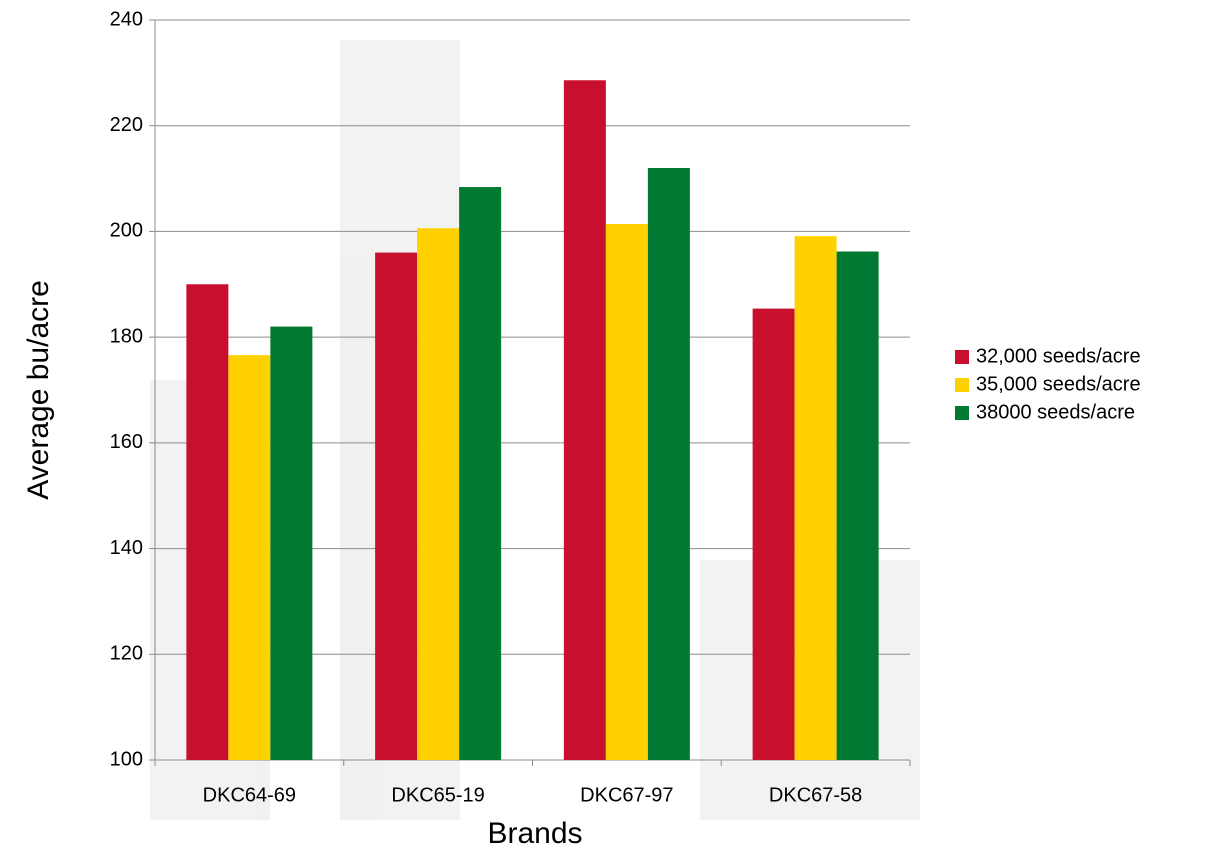 This screenshot has width=1221, height=857. I want to click on x-tick-label: DKC64-69, so click(249, 795).